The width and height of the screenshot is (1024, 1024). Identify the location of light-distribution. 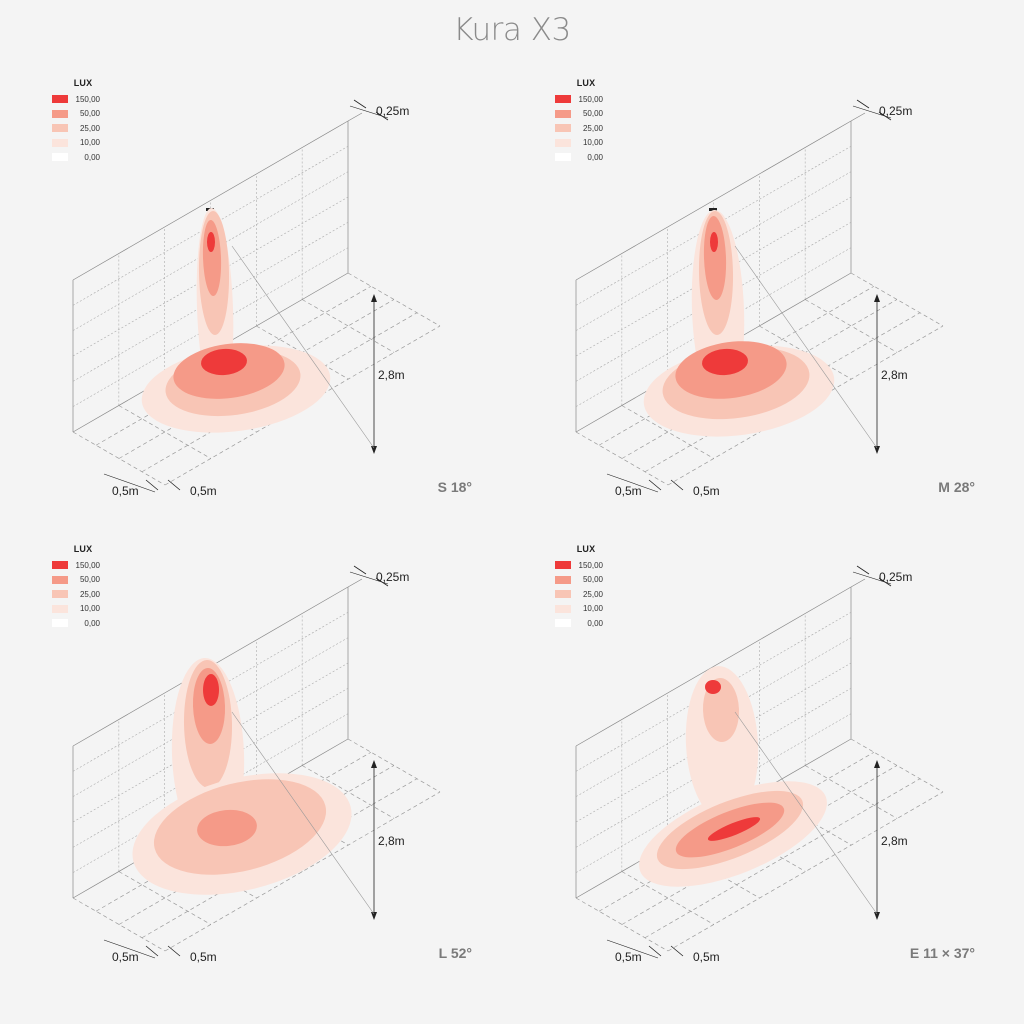
(242, 776).